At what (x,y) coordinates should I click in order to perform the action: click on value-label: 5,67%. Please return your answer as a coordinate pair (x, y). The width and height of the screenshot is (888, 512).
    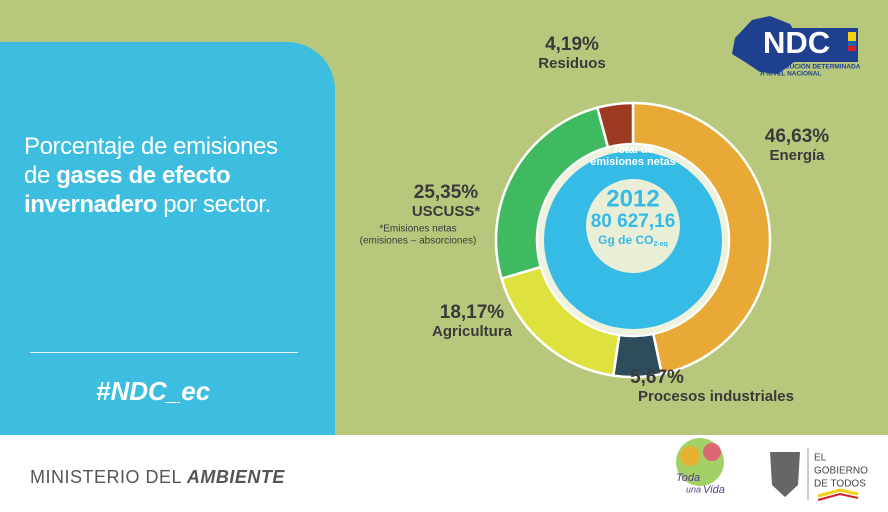
    Looking at the image, I should click on (657, 377).